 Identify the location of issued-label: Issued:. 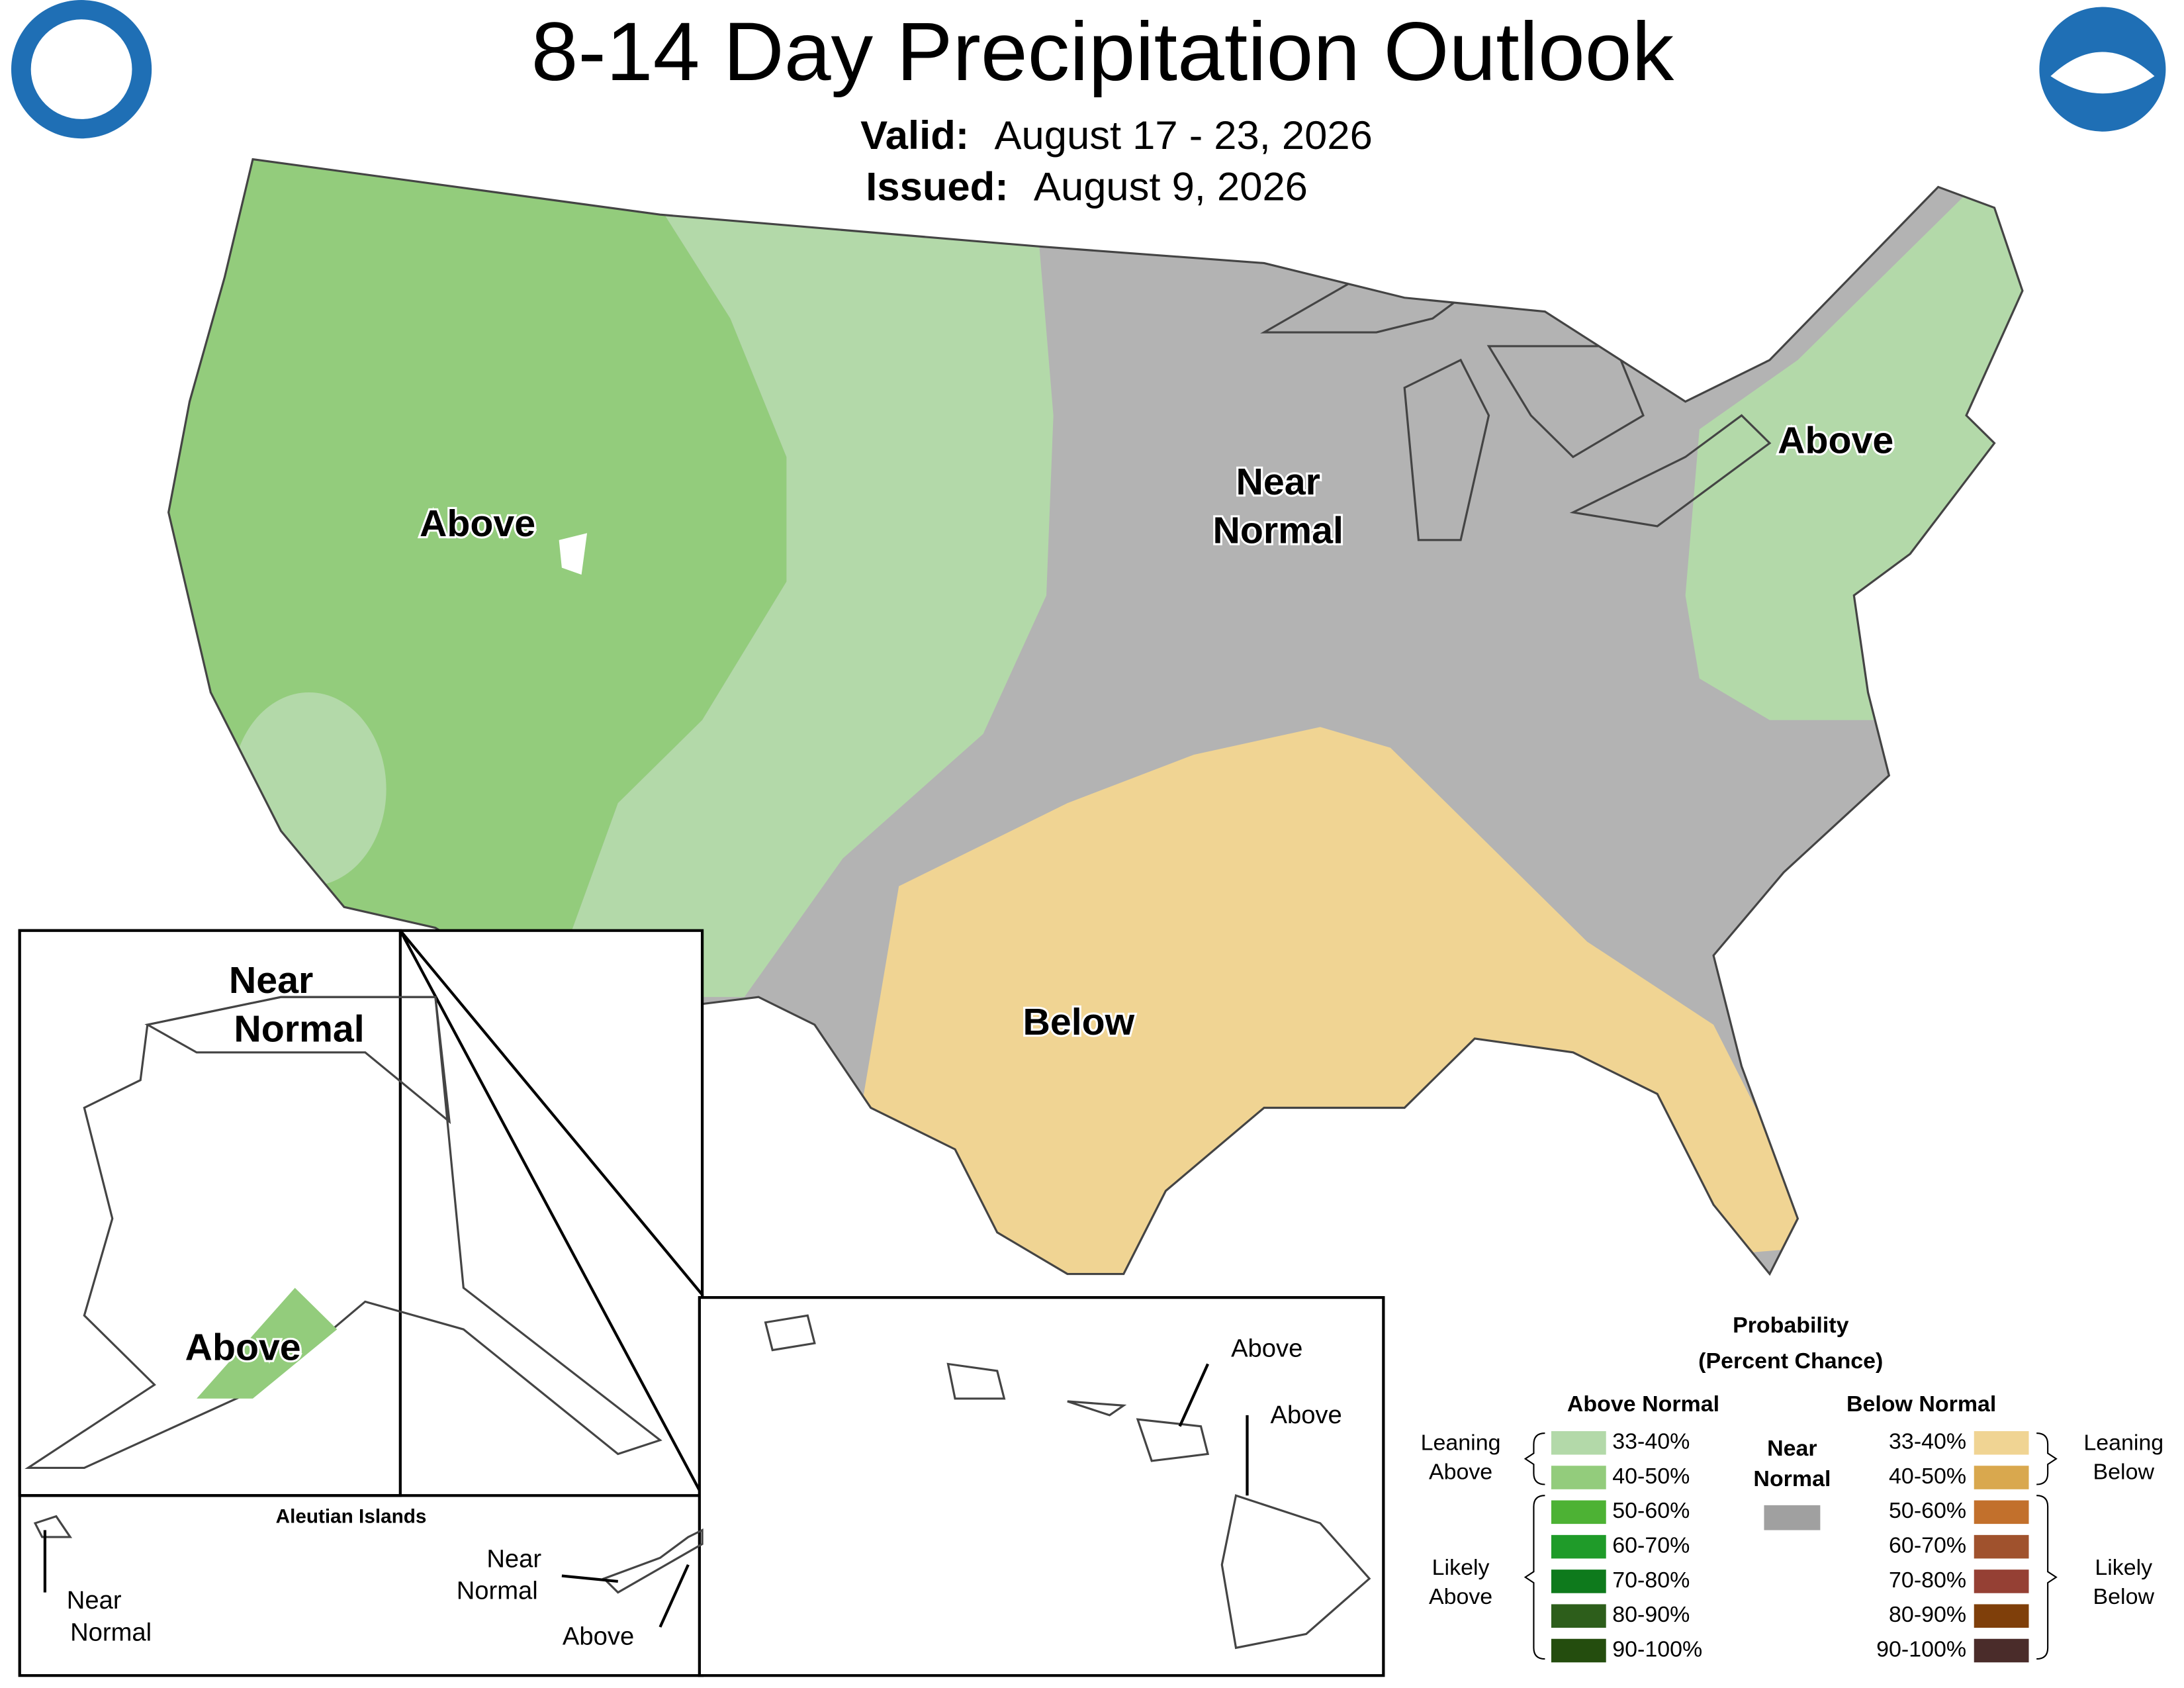
(937, 186).